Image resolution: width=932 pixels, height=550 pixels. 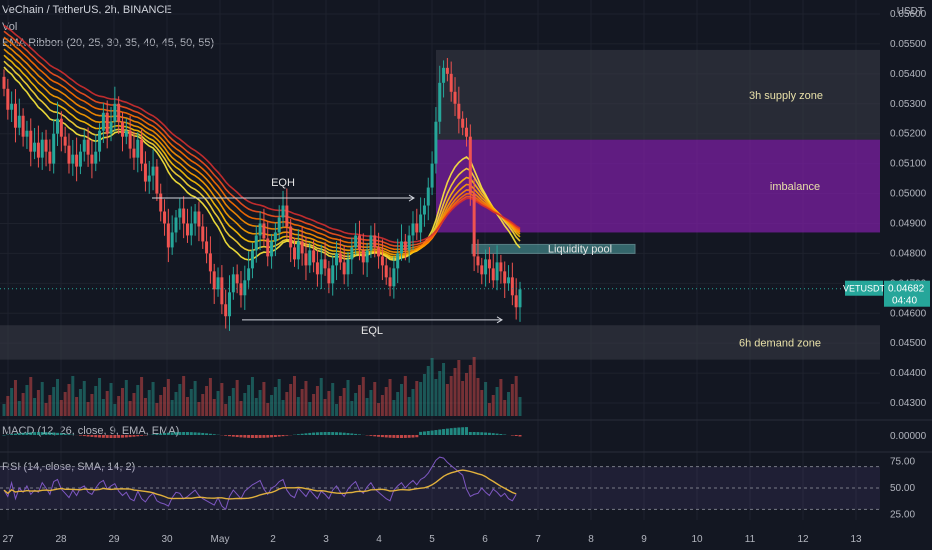 What do you see at coordinates (908, 74) in the screenshot?
I see `price-tick-label: 0.05400` at bounding box center [908, 74].